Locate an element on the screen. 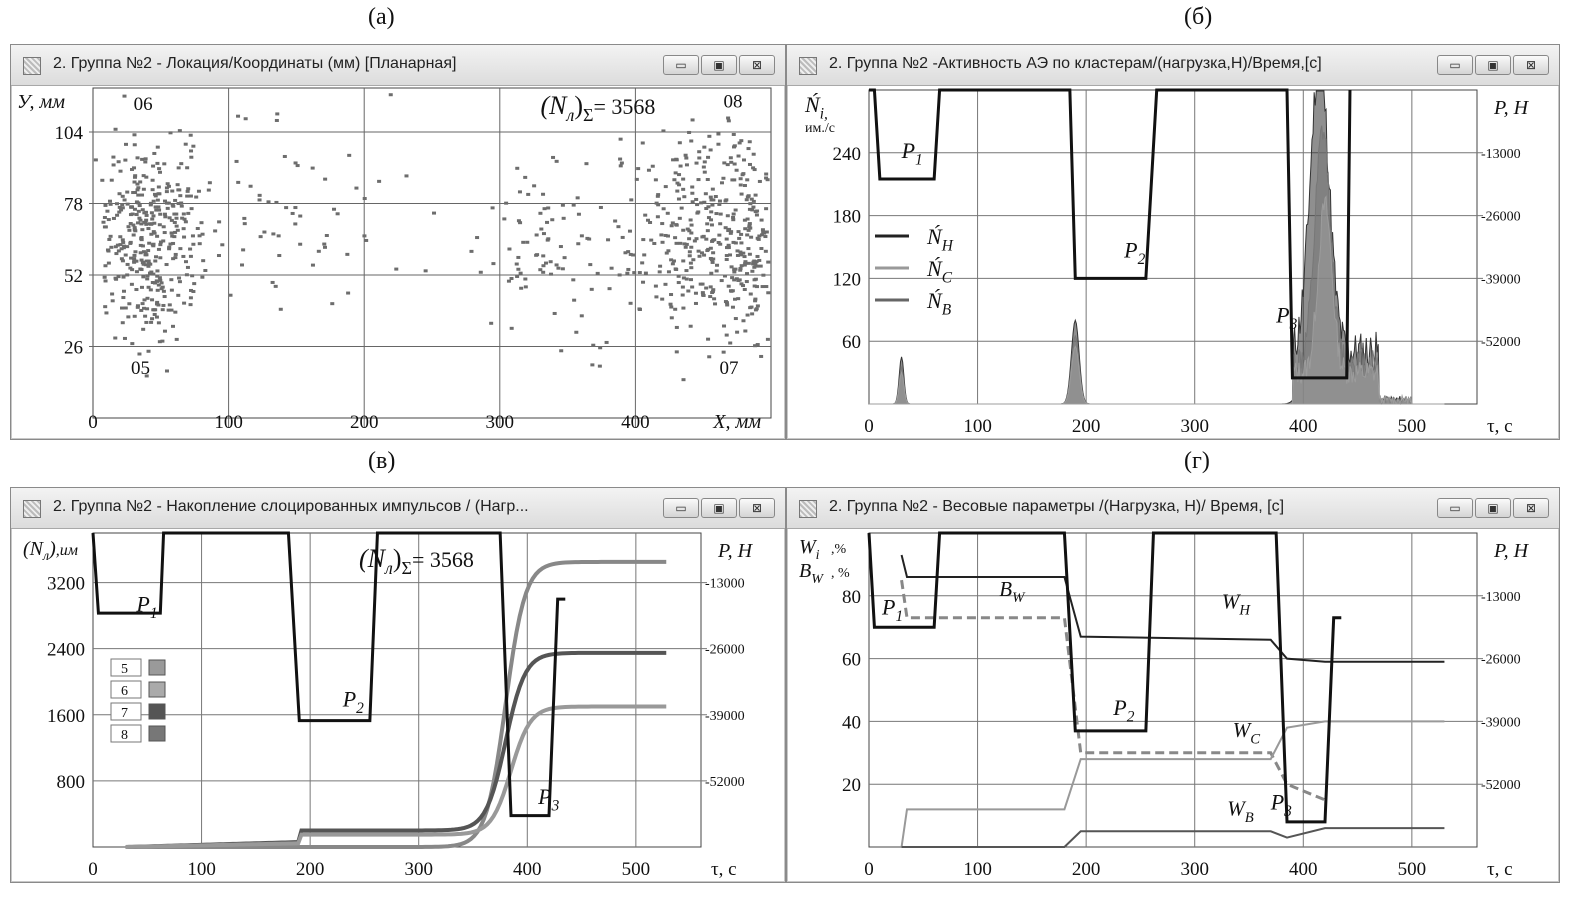  load-curve-P is located at coordinates (1110, 234).